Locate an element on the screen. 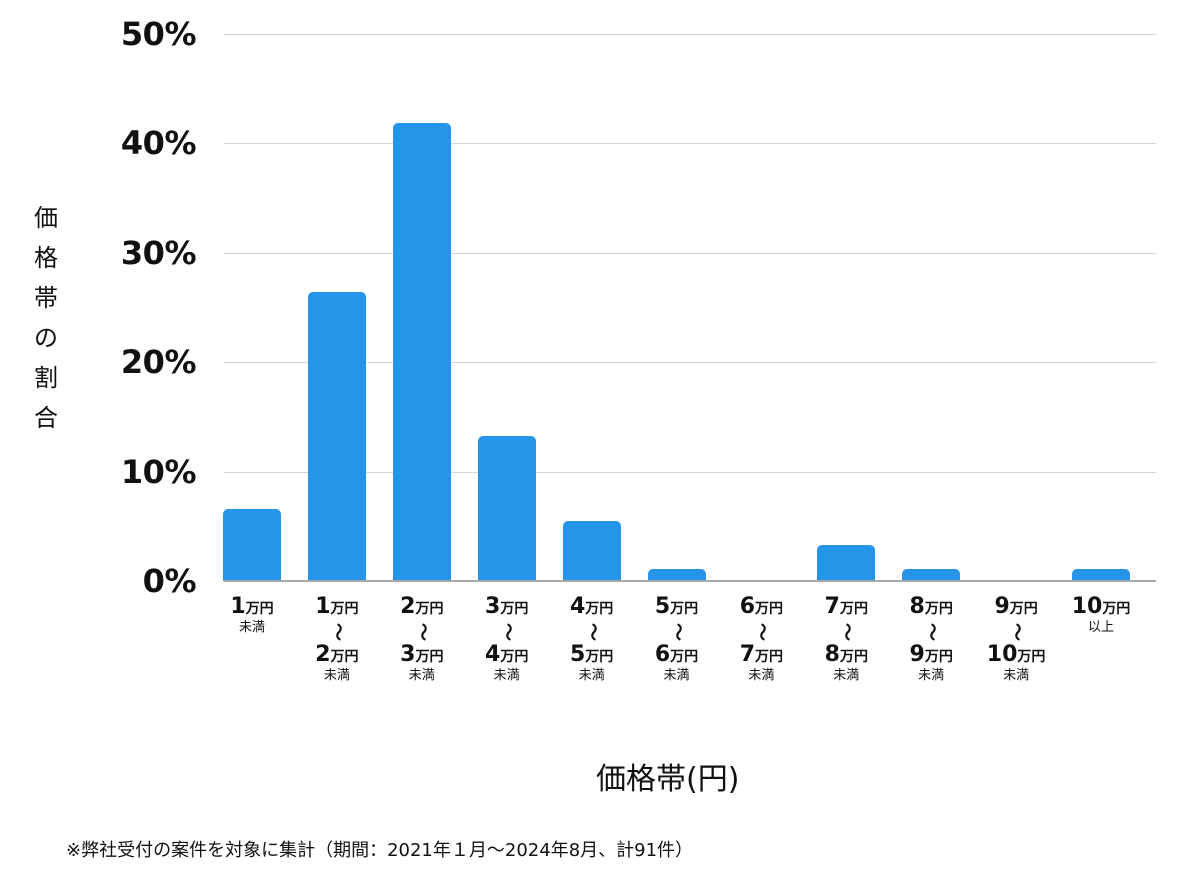 This screenshot has height=874, width=1200. y-tick-label: 10% is located at coordinates (158, 471).